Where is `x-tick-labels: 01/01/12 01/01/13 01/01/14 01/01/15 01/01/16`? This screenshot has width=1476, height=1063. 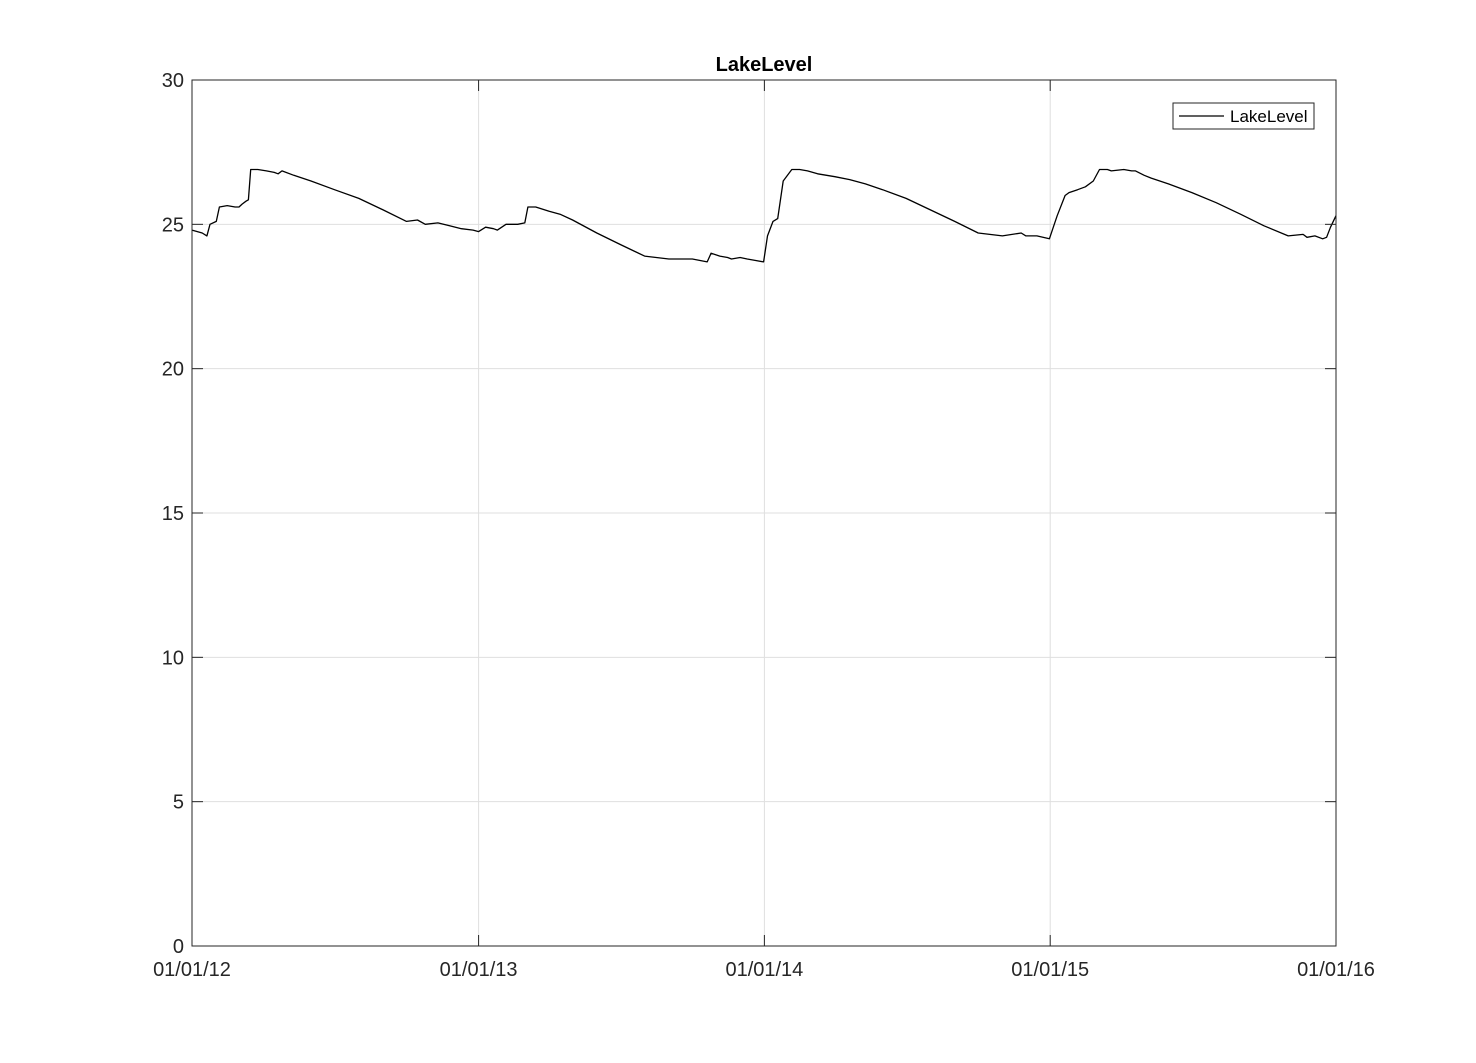 x-tick-labels: 01/01/12 01/01/13 01/01/14 01/01/15 01/01/16 is located at coordinates (764, 970).